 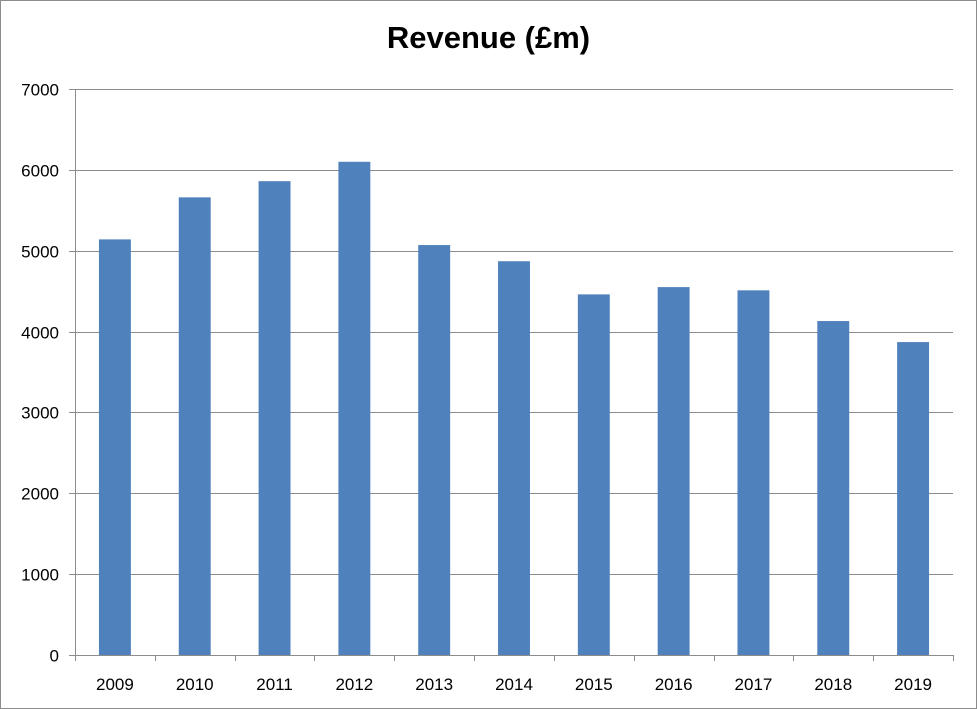 What do you see at coordinates (40, 575) in the screenshot?
I see `y-tick-label: 1000` at bounding box center [40, 575].